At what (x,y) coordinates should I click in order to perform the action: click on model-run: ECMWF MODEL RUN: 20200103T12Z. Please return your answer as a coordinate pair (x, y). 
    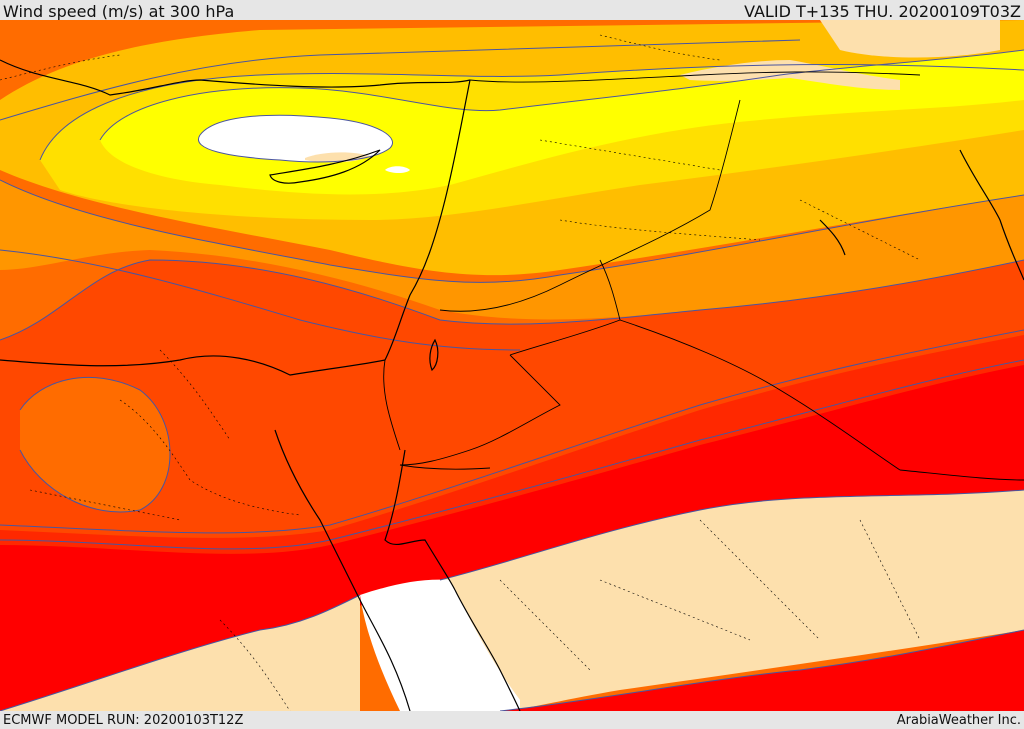
    Looking at the image, I should click on (123, 720).